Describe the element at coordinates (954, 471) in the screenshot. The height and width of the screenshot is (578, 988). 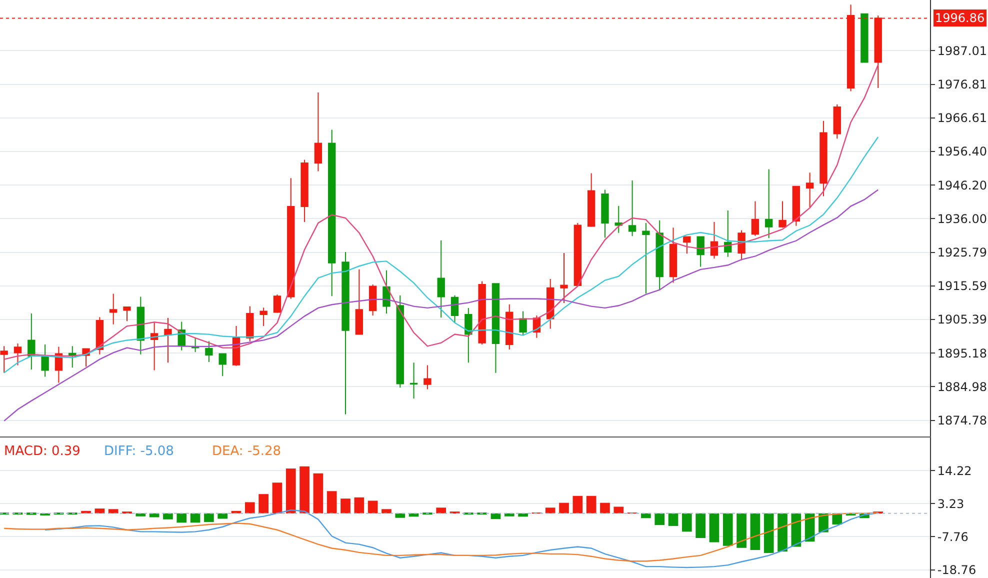
I see `y-tick-label: 14.22` at that location.